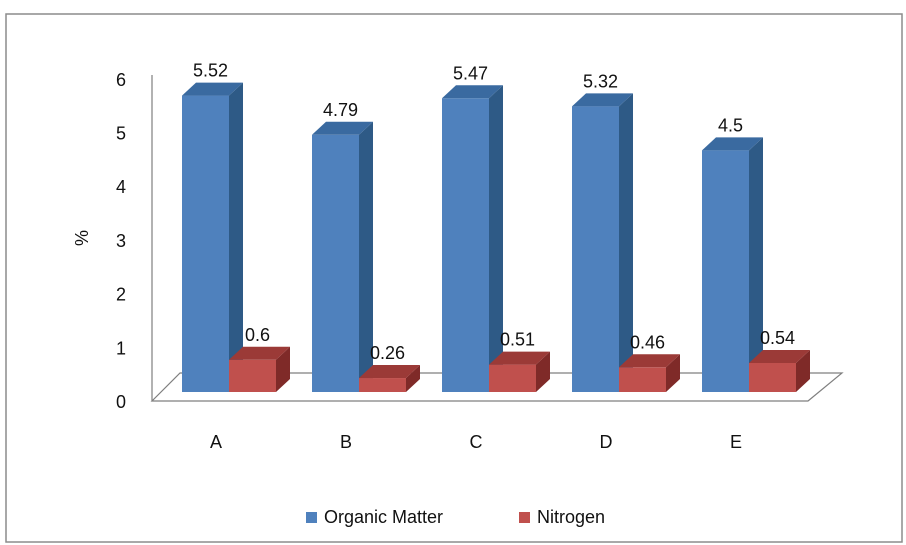  Describe the element at coordinates (736, 442) in the screenshot. I see `x-tick-label: E` at that location.